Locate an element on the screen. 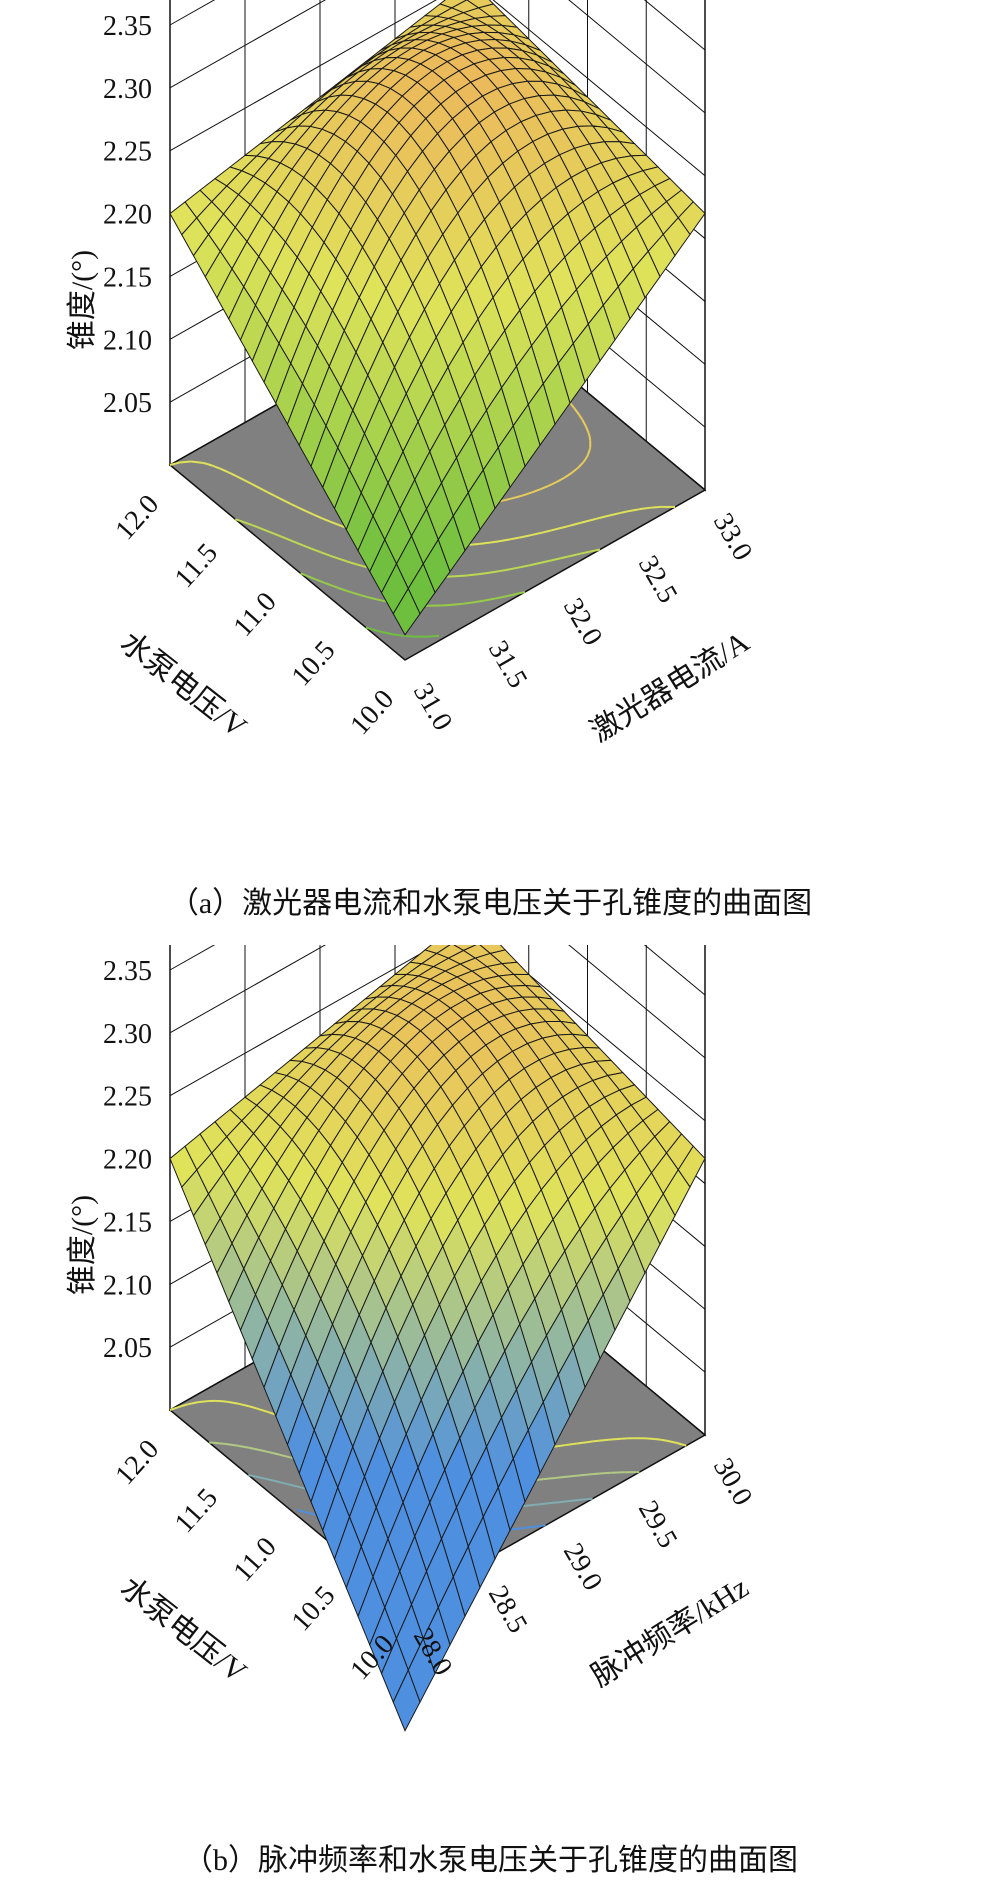  z-tick-label: 2.10 is located at coordinates (127, 1285).